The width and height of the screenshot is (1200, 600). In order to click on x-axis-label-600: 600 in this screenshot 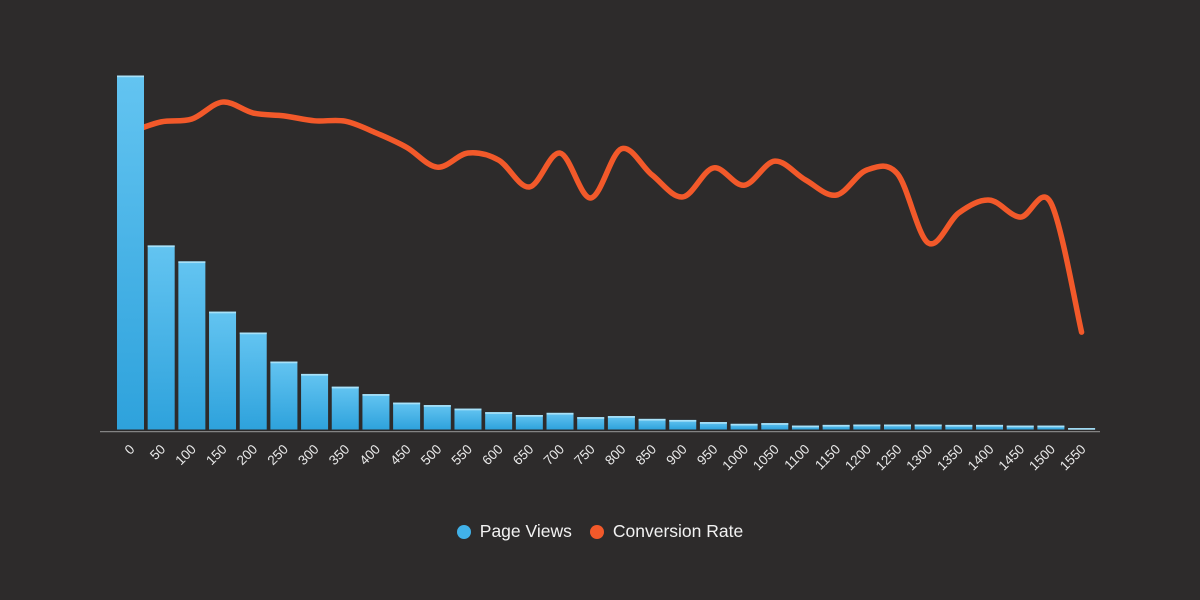, I will do `click(492, 455)`.